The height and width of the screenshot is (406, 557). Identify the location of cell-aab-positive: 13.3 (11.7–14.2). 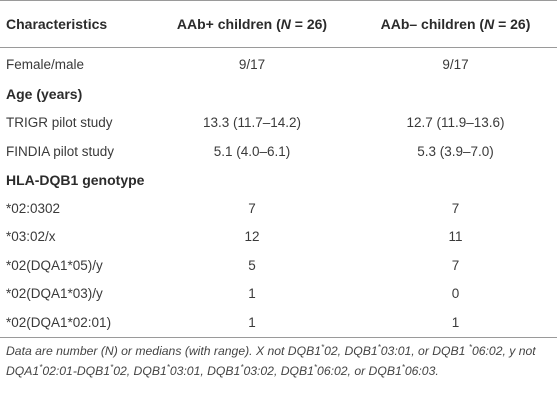
(252, 123).